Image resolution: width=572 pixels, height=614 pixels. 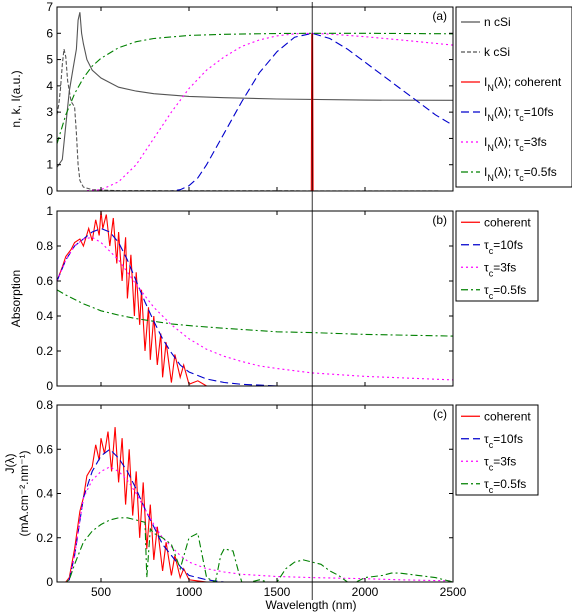 What do you see at coordinates (49, 138) in the screenshot?
I see `y-tick-label: 2` at bounding box center [49, 138].